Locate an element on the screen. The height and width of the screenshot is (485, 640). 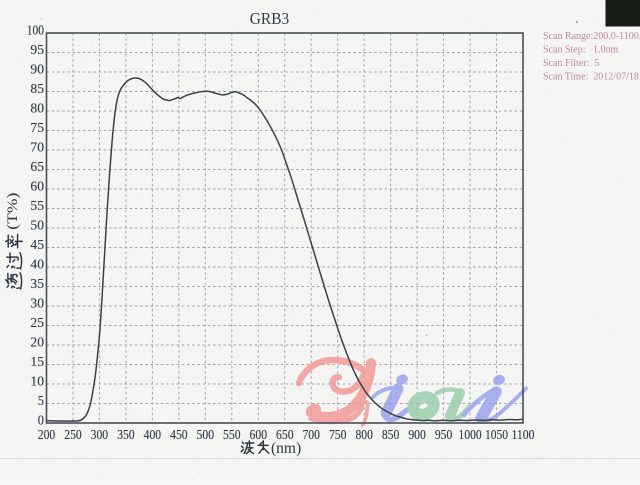
svg-text: 20 is located at coordinates (37, 342).